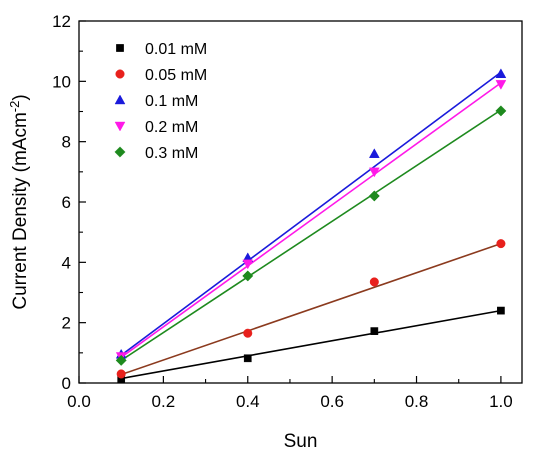 Image resolution: width=550 pixels, height=457 pixels. What do you see at coordinates (171, 127) in the screenshot?
I see `legend-label: 0.2 mM` at bounding box center [171, 127].